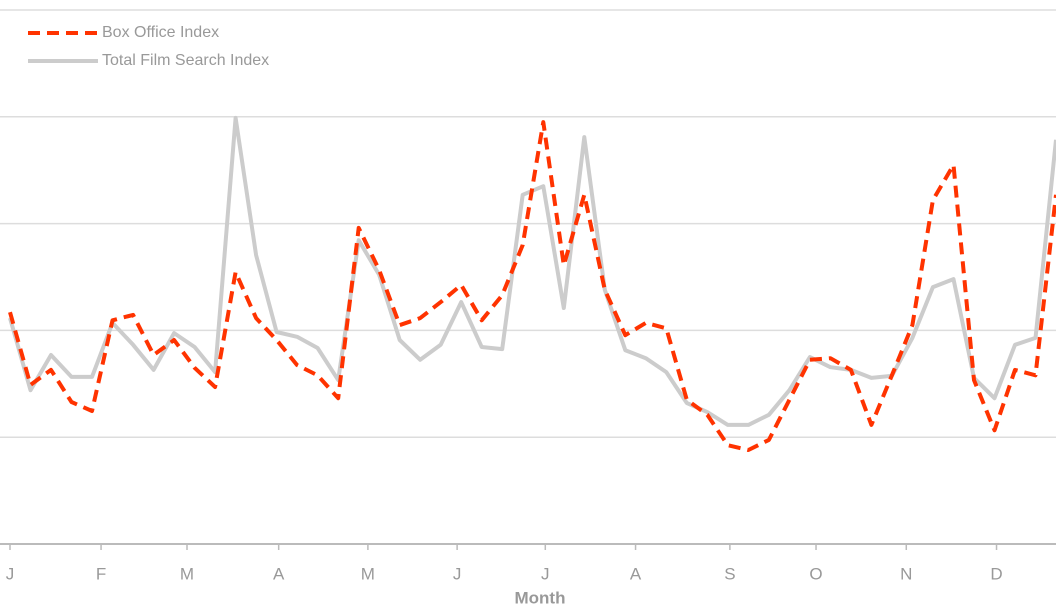  Describe the element at coordinates (160, 32) in the screenshot. I see `legend-label: Box Office Index` at that location.